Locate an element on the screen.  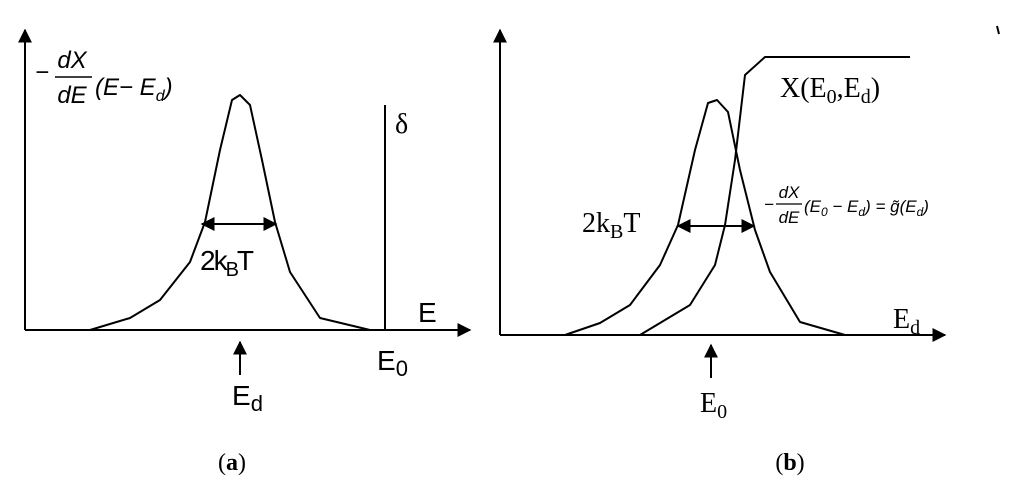
text-part: a is located at coordinates (232, 463).